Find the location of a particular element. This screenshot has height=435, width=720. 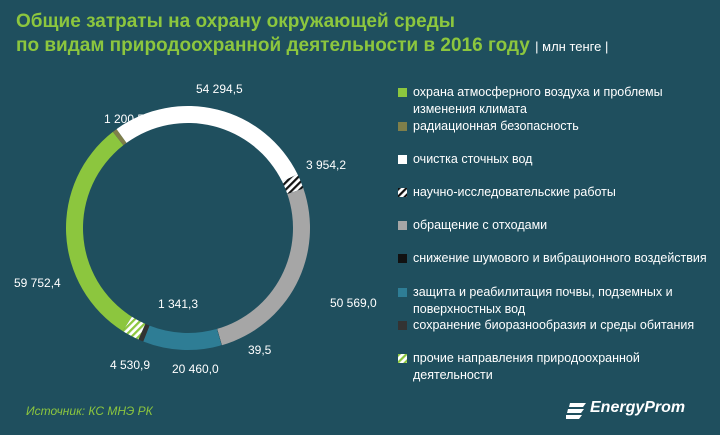

legend-item-2: очистка сточных вод is located at coordinates (555, 159).